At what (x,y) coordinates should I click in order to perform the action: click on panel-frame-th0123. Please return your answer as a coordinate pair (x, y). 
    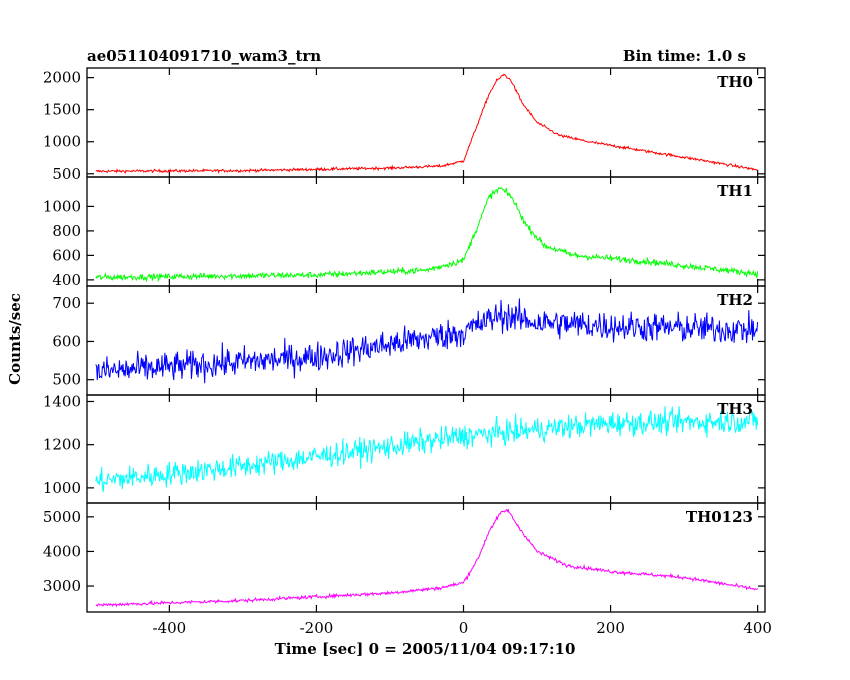
    Looking at the image, I should click on (426, 557).